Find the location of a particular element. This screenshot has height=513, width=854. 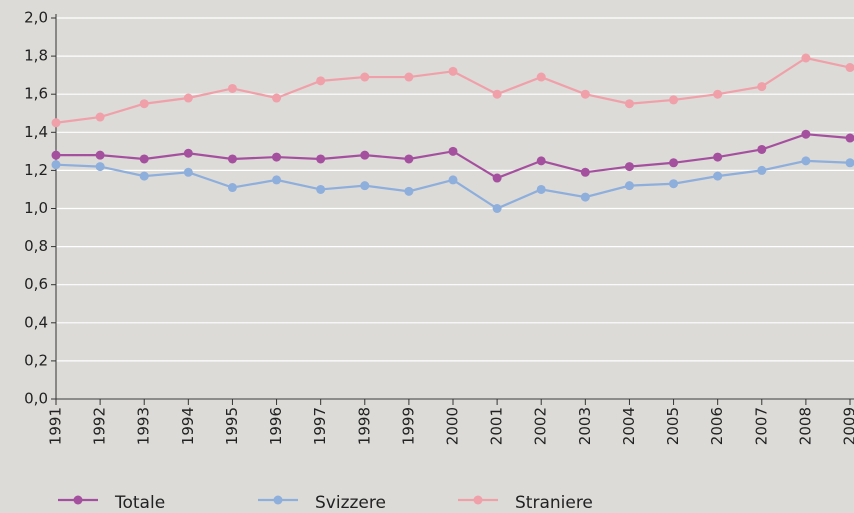

x-tick-label: 1993 is located at coordinates (144, 426).